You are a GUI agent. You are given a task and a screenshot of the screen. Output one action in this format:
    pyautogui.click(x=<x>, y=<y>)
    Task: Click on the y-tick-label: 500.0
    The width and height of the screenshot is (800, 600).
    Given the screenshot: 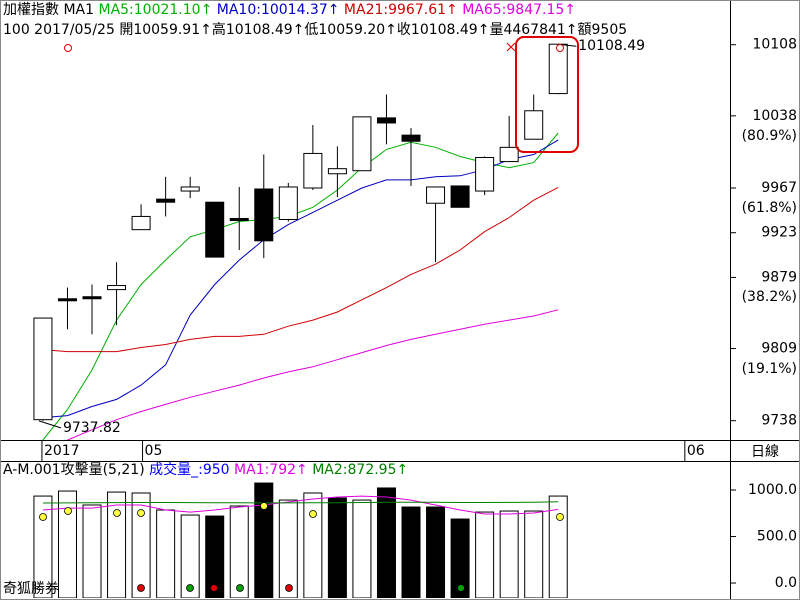 What is the action you would take?
    pyautogui.click(x=777, y=537)
    